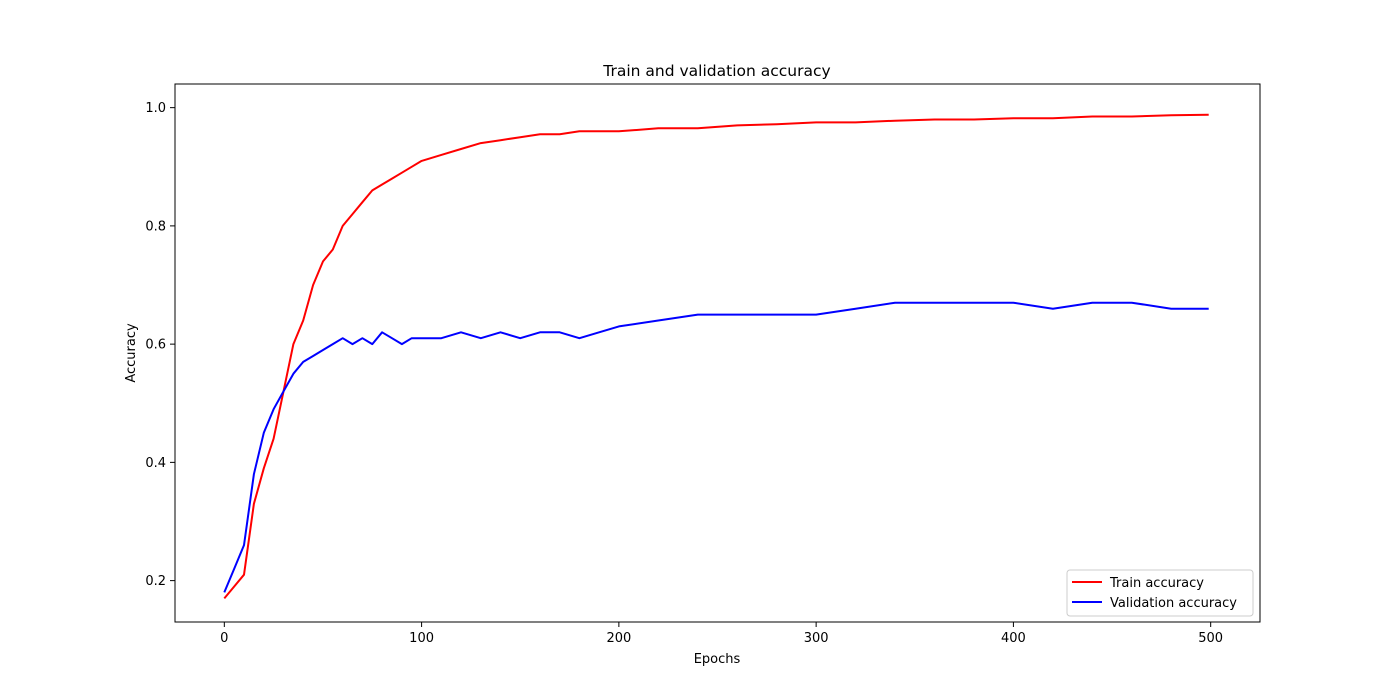 This screenshot has height=700, width=1400. What do you see at coordinates (1156, 583) in the screenshot?
I see `legend-label-train: Train accuracy` at bounding box center [1156, 583].